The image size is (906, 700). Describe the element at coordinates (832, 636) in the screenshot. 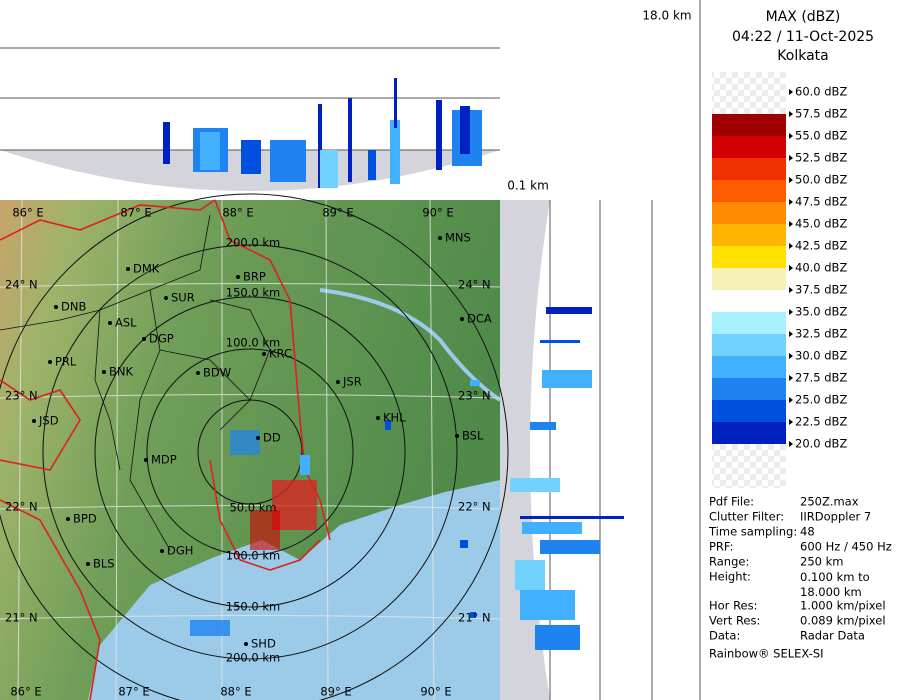

I see `info-value: Radar Data` at that location.